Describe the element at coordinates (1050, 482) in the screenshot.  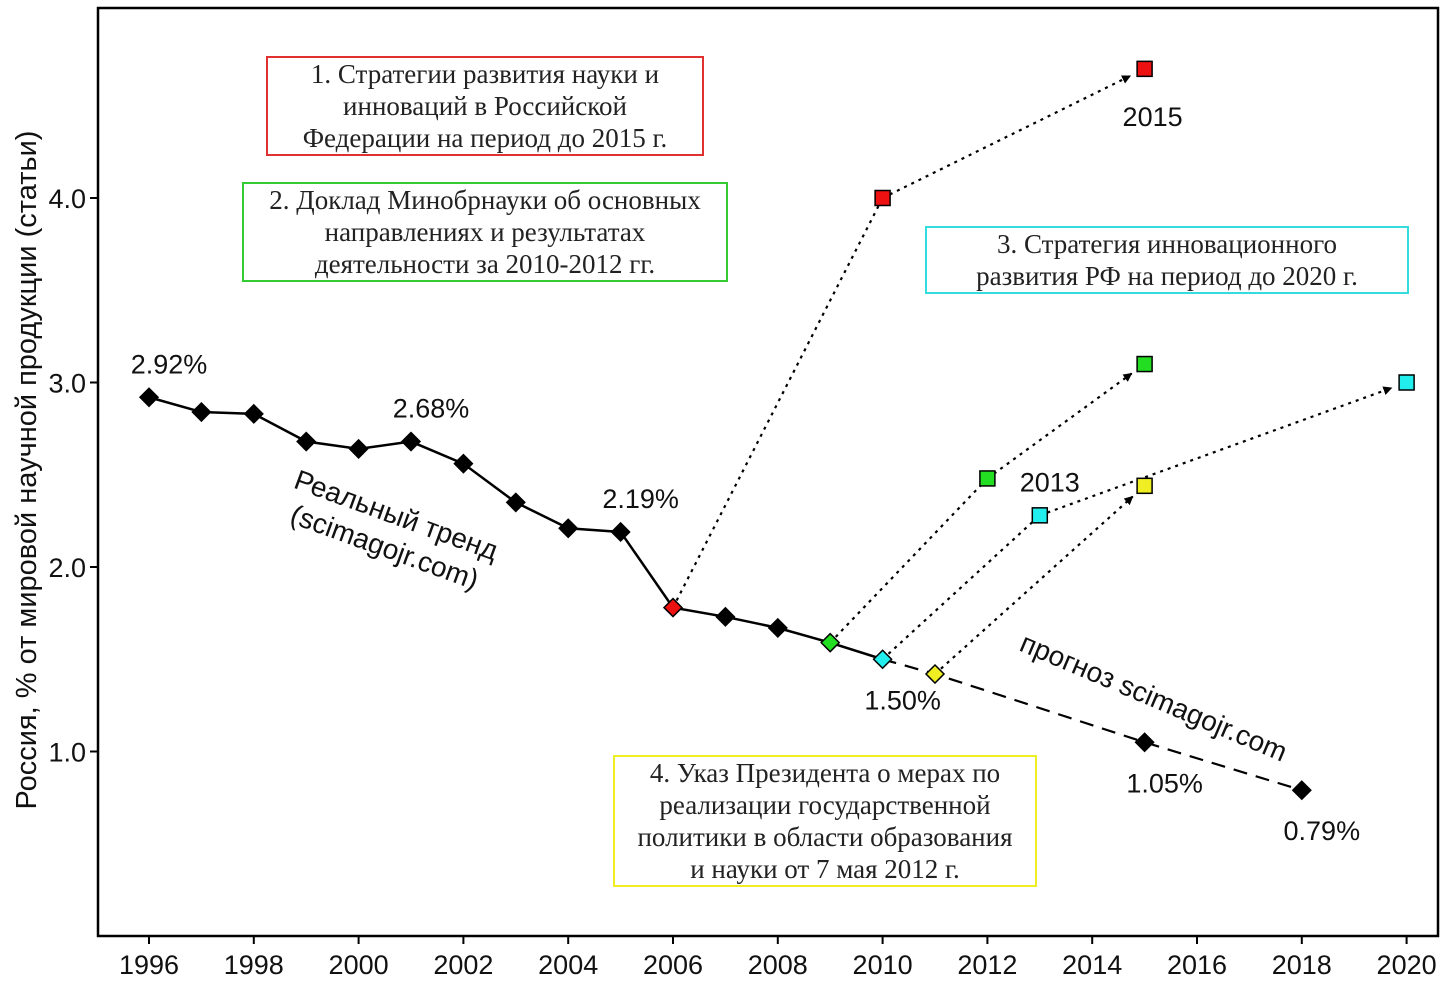
I see `target-year-label: 2013` at that location.